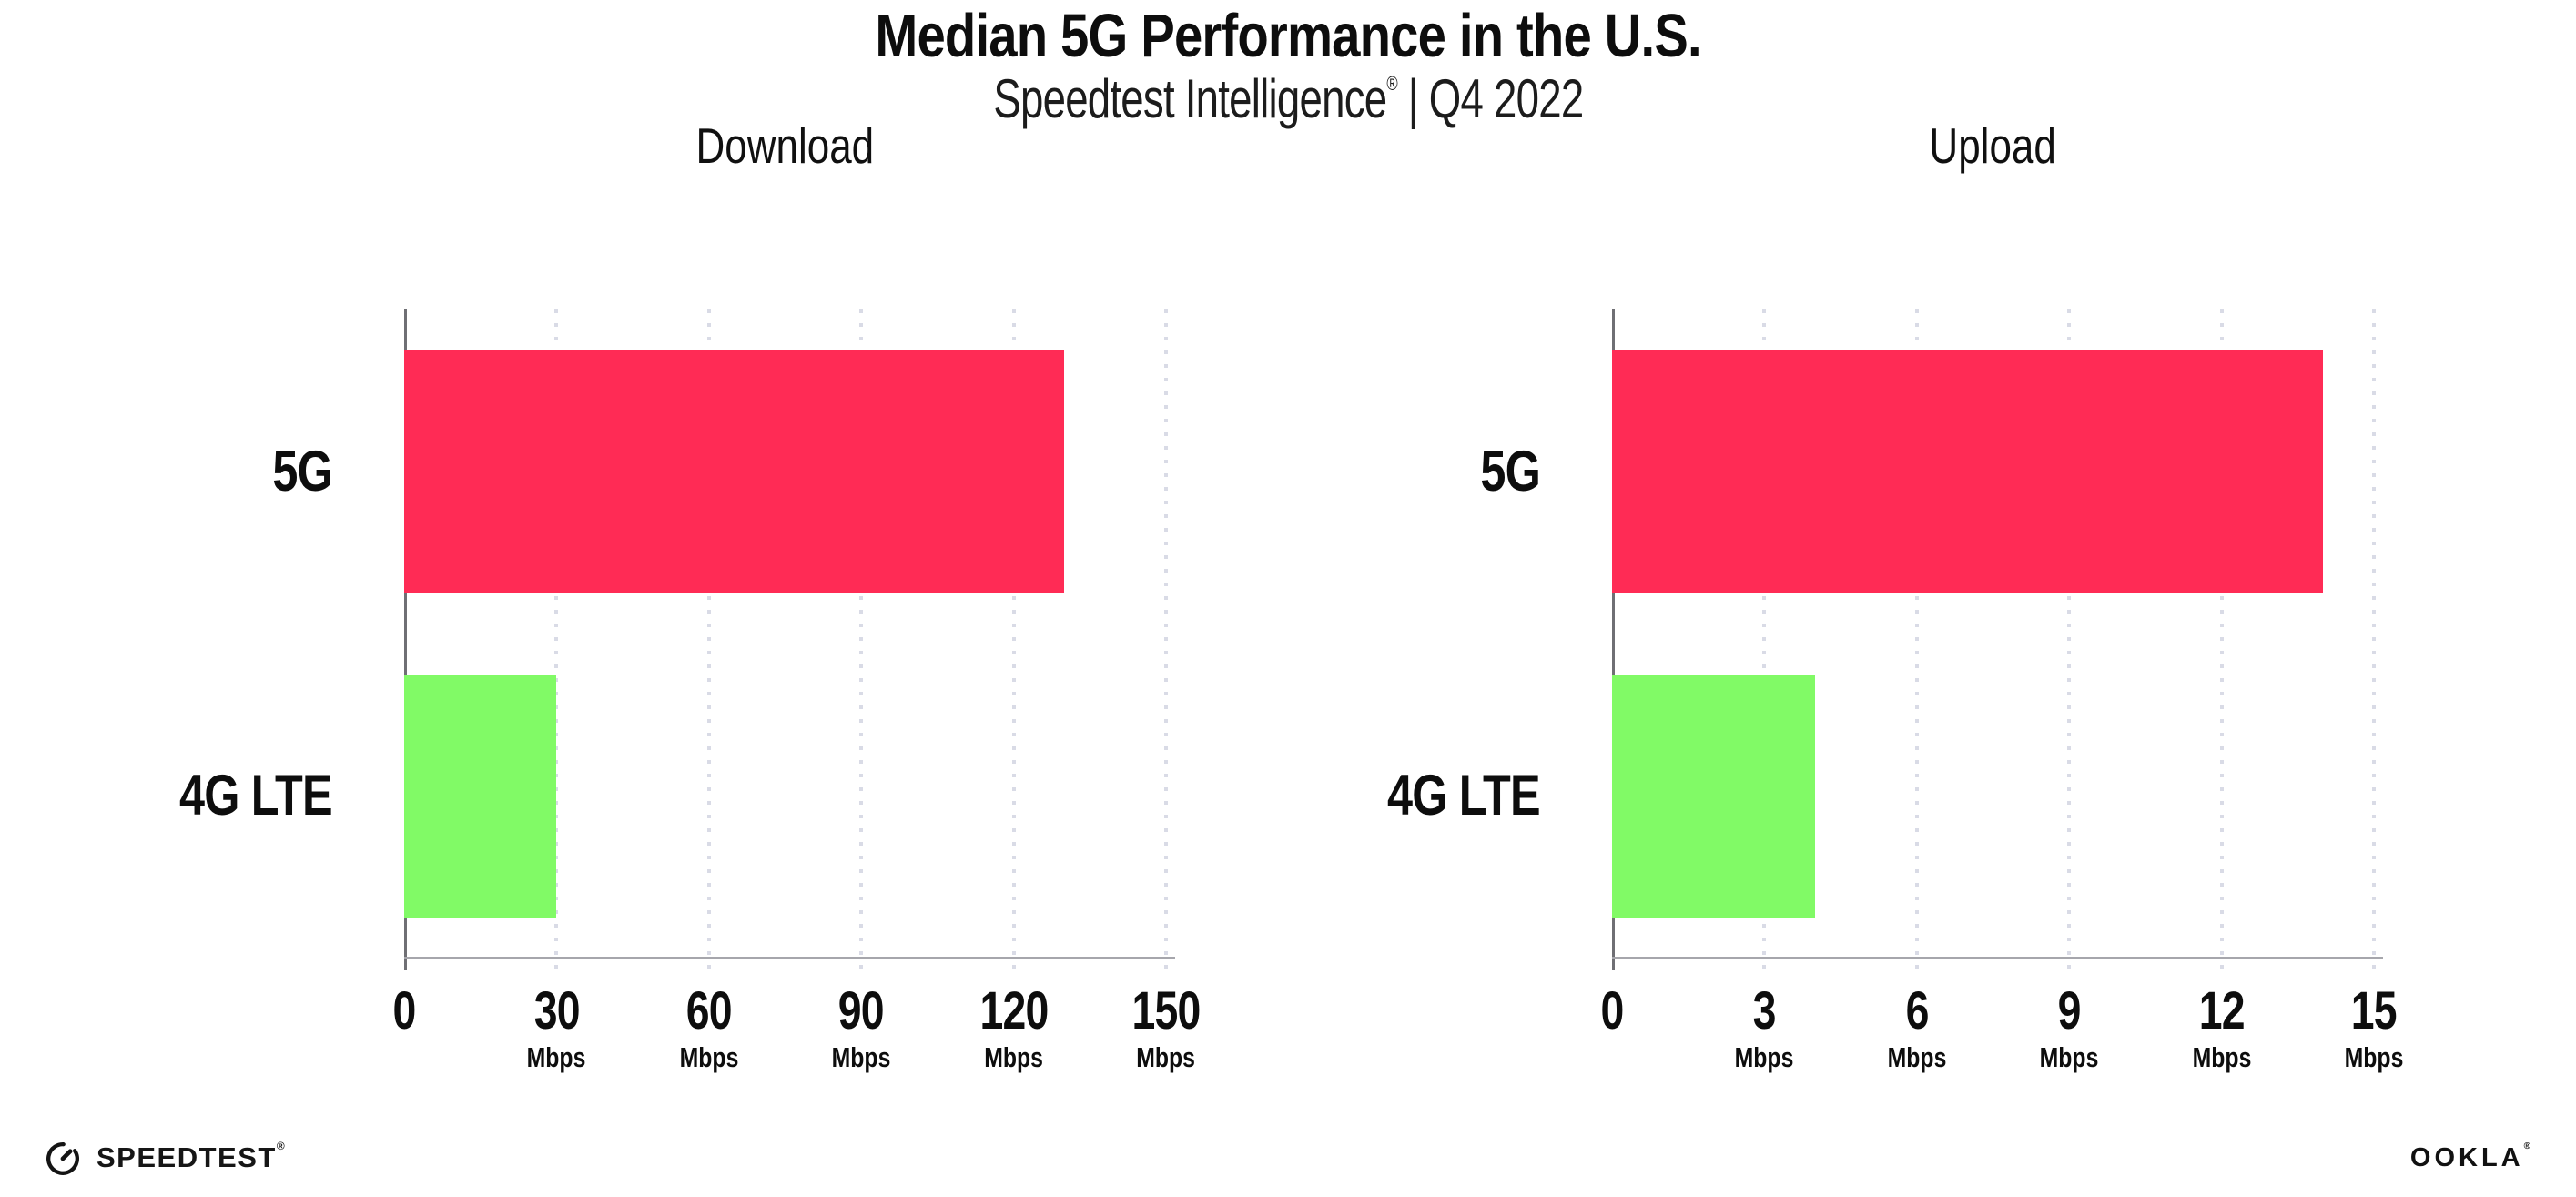 The image size is (2576, 1197). I want to click on upload-x-axis, so click(1997, 958).